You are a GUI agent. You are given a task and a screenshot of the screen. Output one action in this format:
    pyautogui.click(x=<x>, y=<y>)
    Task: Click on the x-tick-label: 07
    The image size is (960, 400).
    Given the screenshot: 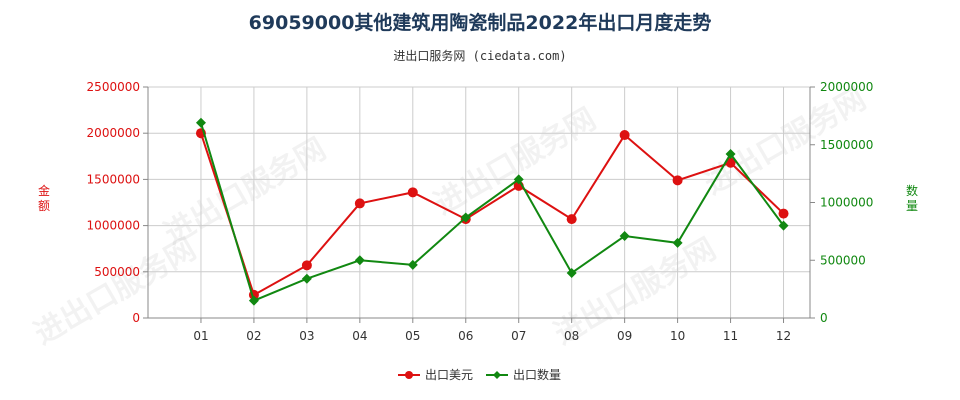 What is the action you would take?
    pyautogui.click(x=518, y=336)
    